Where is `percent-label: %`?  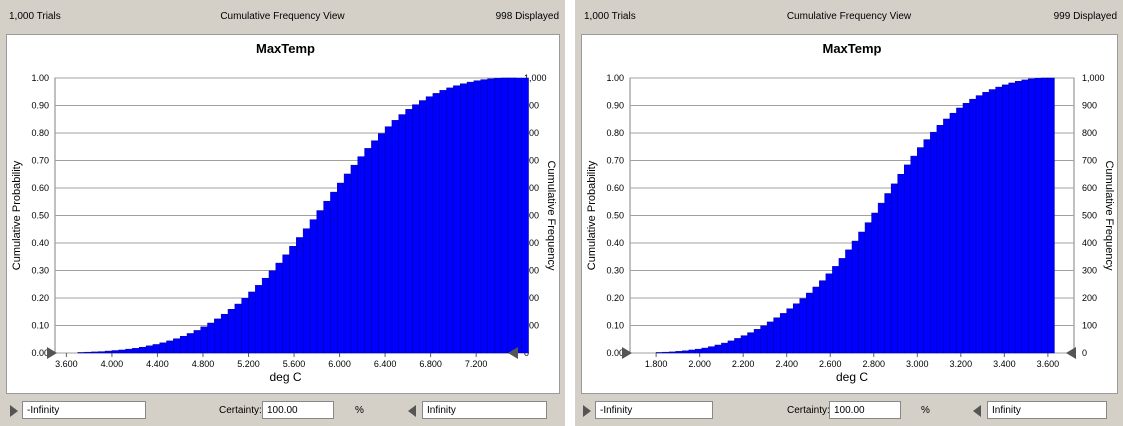 percent-label: % is located at coordinates (359, 410).